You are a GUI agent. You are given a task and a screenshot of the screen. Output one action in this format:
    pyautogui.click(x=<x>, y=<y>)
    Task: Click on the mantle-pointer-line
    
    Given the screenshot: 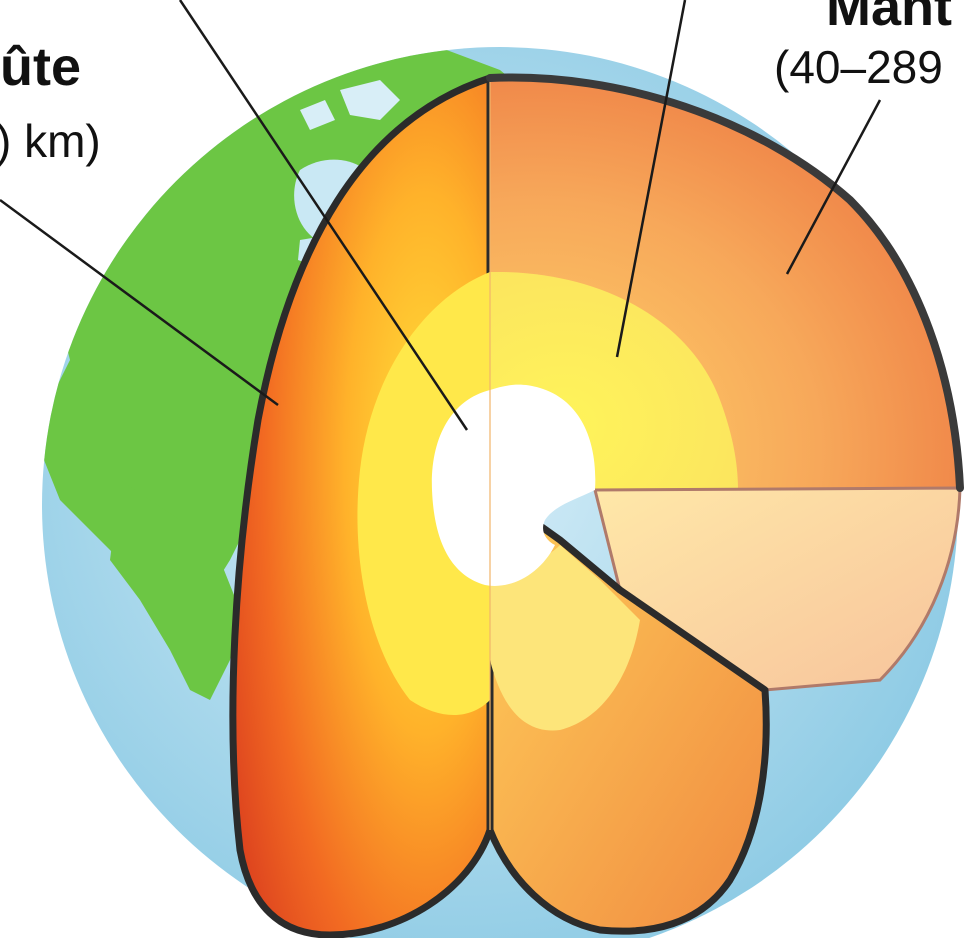 What is the action you would take?
    pyautogui.click(x=833, y=187)
    